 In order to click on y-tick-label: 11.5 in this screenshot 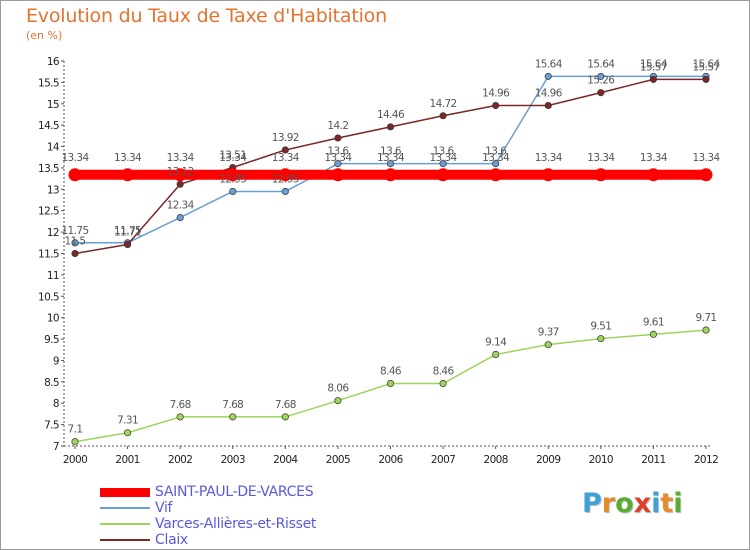, I will do `click(48, 255)`.